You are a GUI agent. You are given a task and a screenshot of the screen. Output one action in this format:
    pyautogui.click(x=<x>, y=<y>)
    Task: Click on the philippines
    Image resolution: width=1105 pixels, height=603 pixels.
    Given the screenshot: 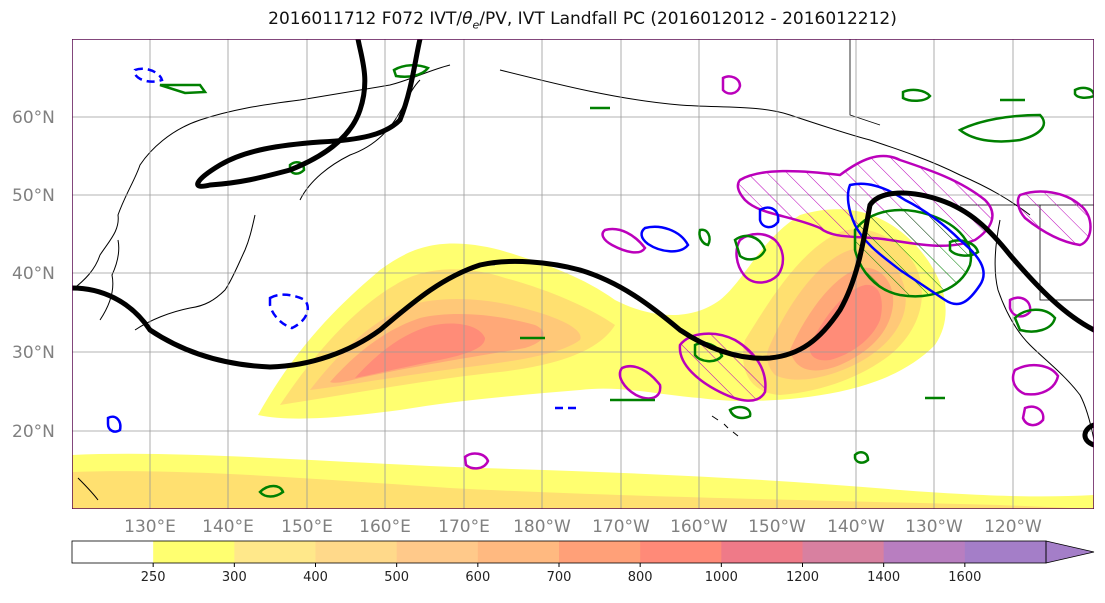 What is the action you would take?
    pyautogui.click(x=88, y=489)
    